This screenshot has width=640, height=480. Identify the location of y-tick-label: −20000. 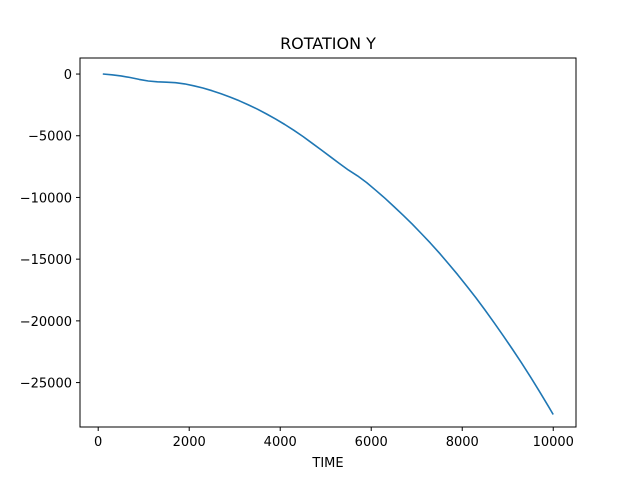
(46, 322).